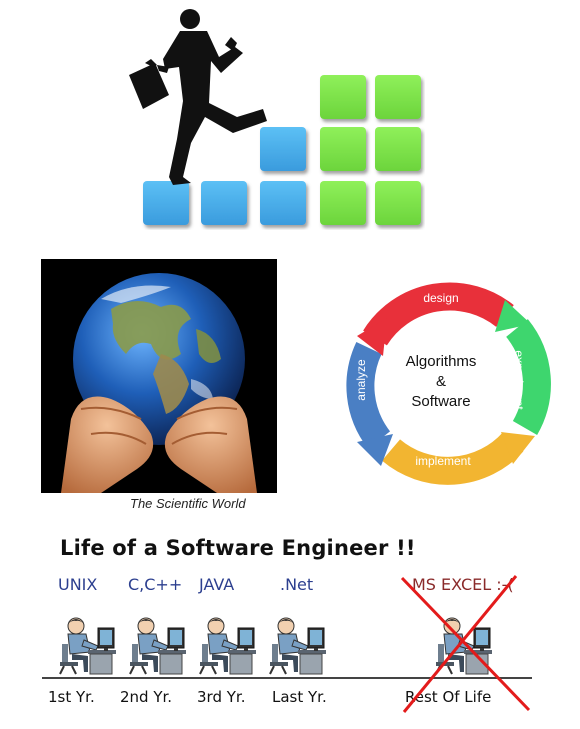 The width and height of the screenshot is (580, 729). What do you see at coordinates (77, 584) in the screenshot?
I see `tech-label-unix: UNIX` at bounding box center [77, 584].